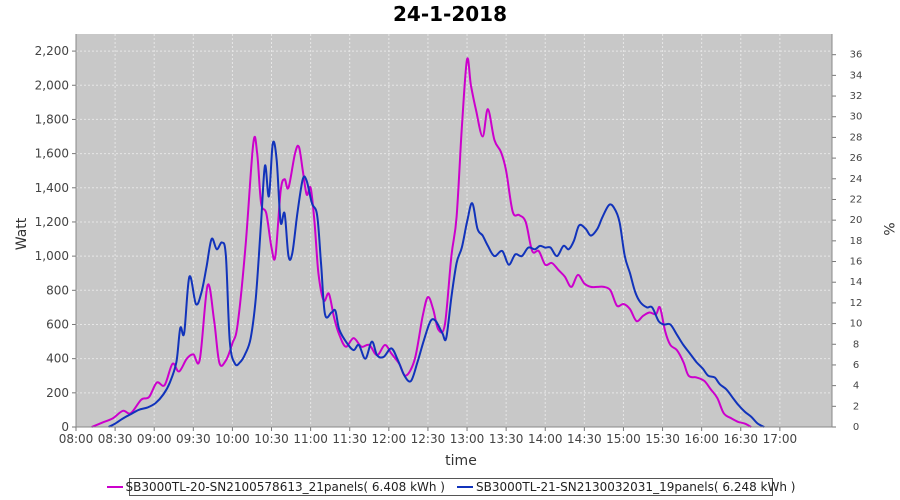  I want to click on y-axis-label: Watt, so click(22, 233).